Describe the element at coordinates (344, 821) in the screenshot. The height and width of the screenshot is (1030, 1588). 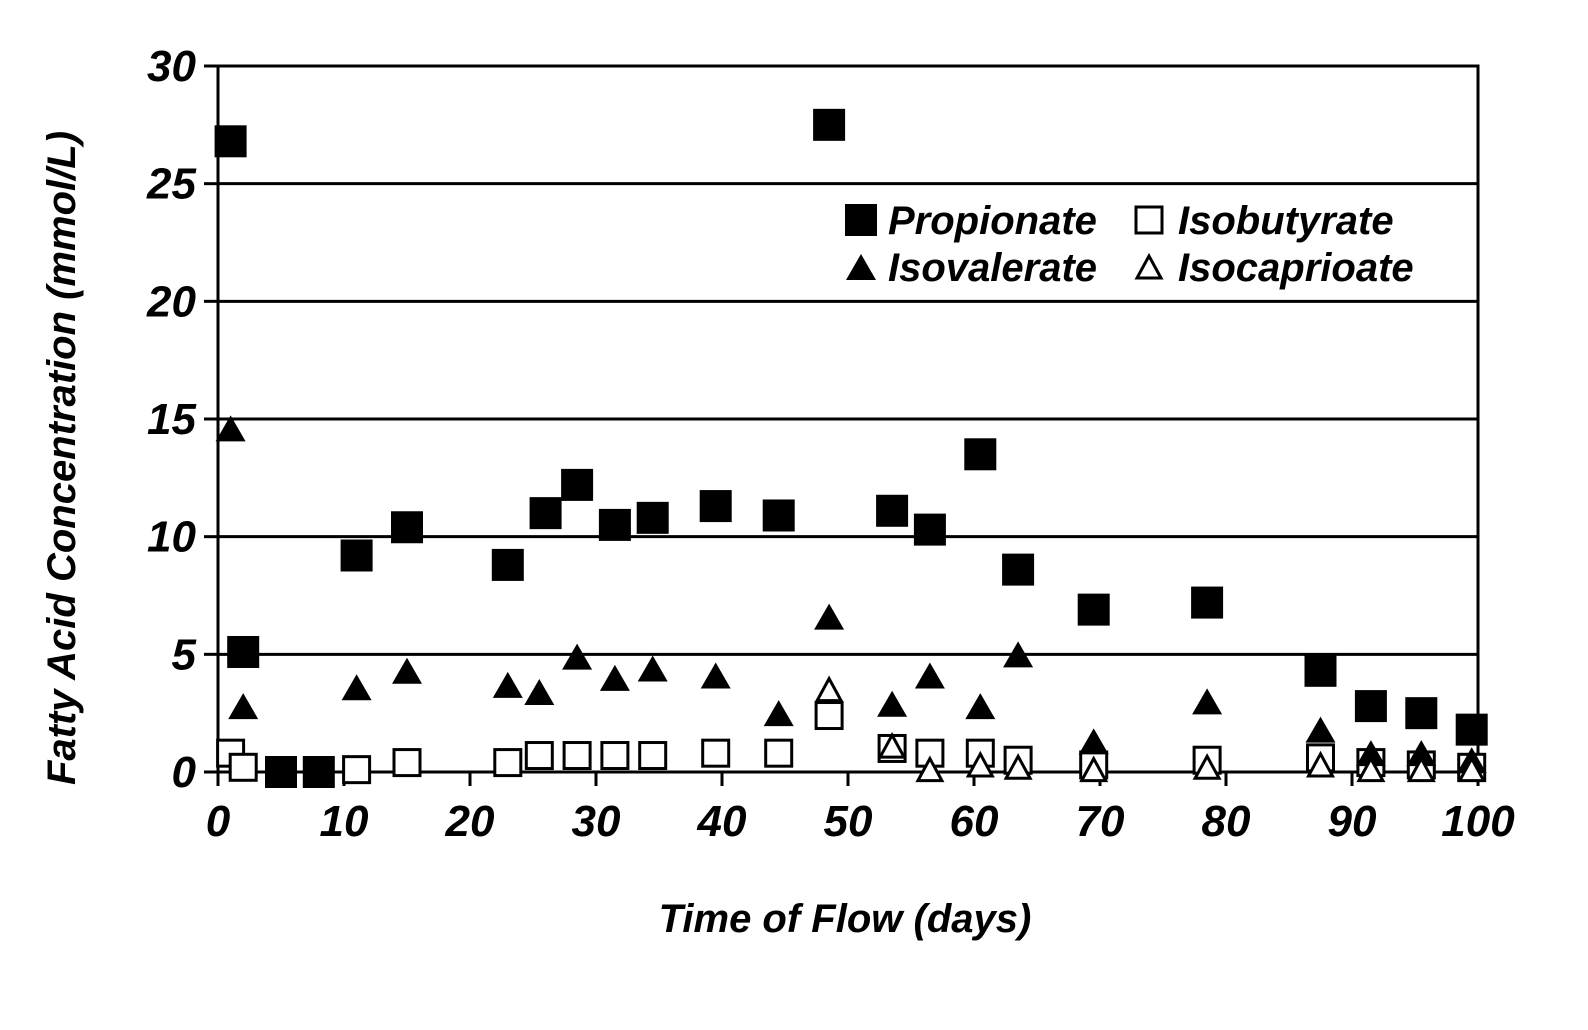
I see `x-tick-label: 10` at that location.